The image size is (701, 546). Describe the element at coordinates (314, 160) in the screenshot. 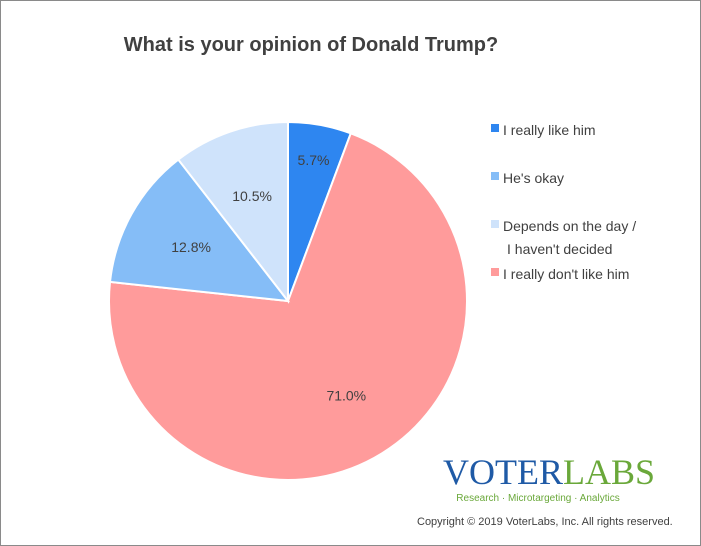

I see `slice-data-label: 5.7%` at that location.